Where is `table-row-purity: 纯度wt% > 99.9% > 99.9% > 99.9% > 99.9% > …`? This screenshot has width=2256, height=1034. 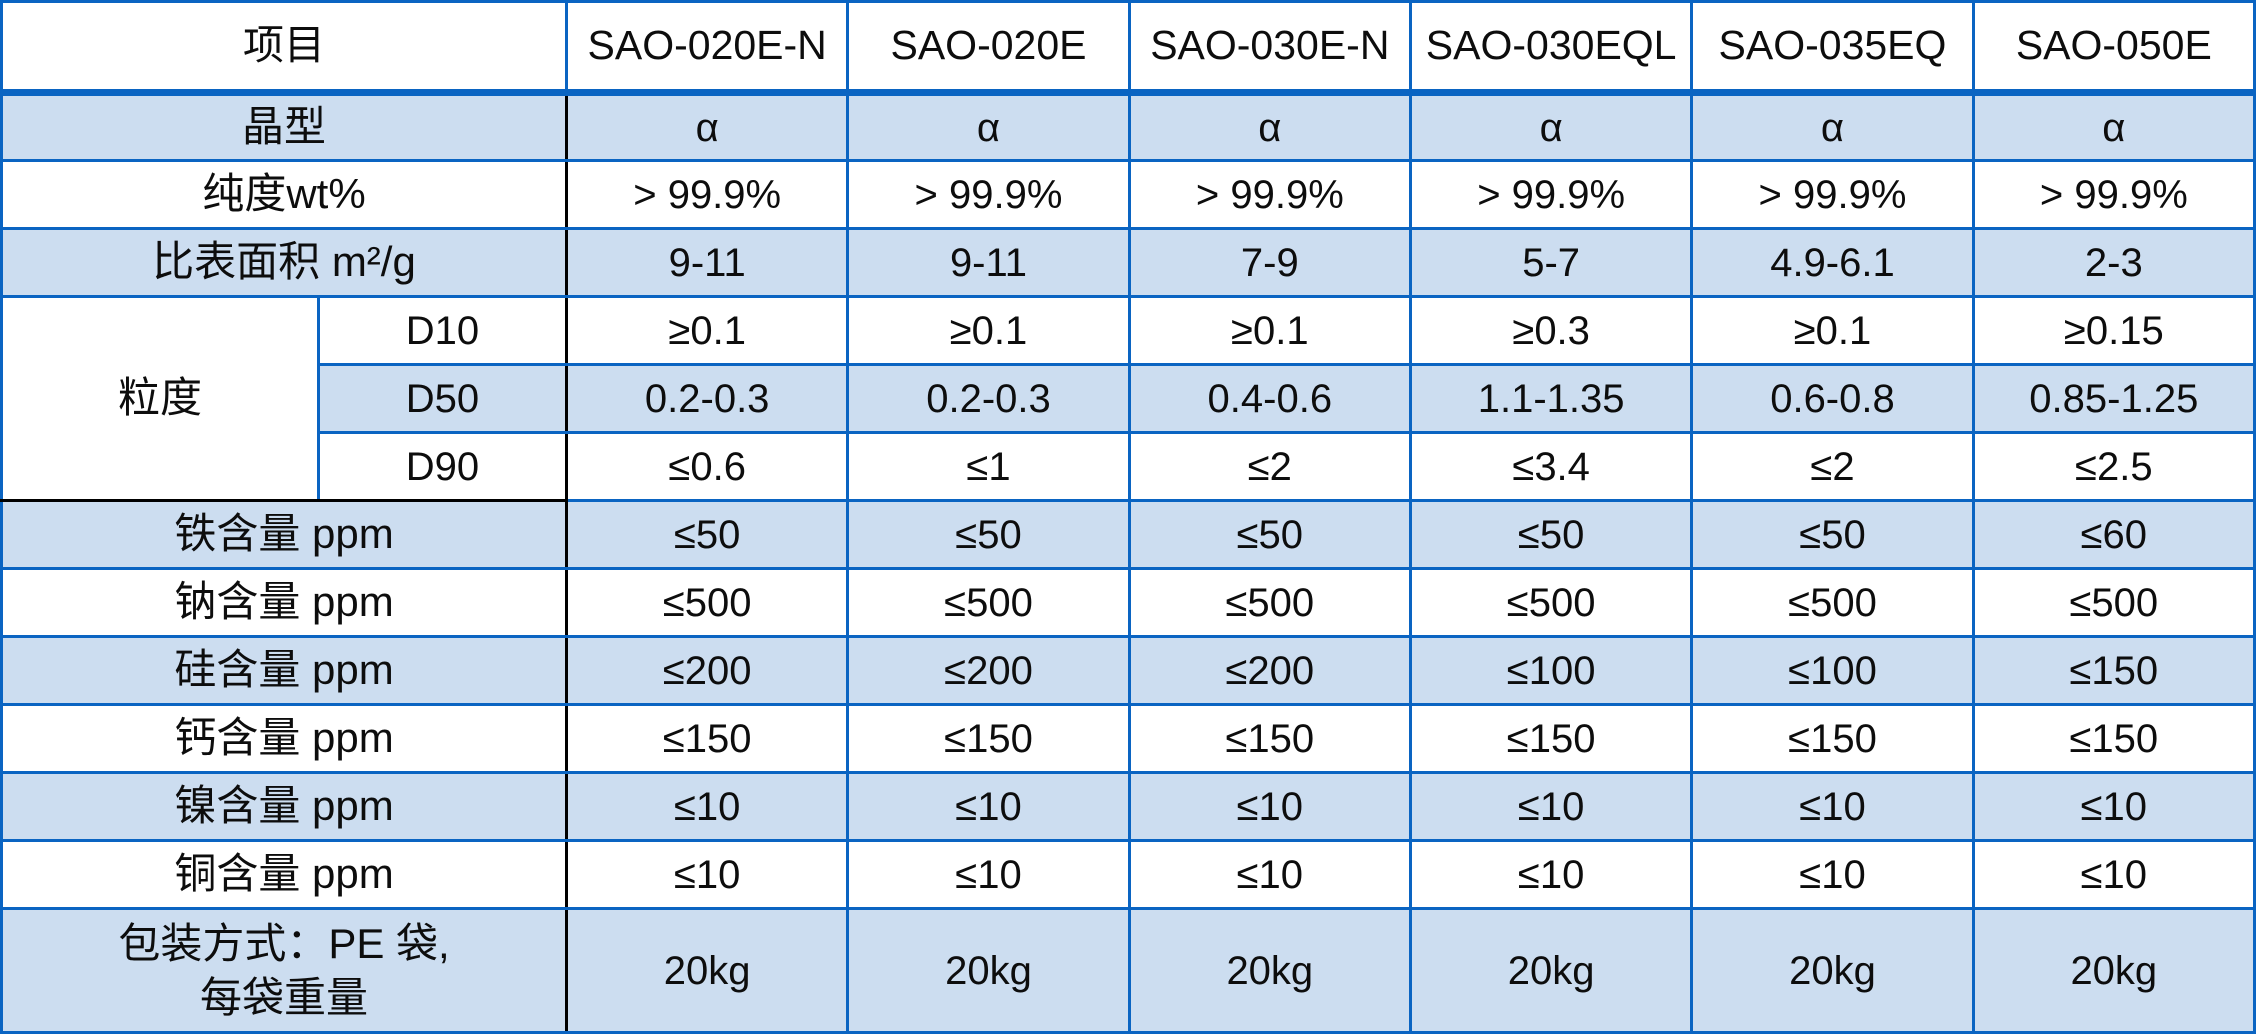 table-row-purity: 纯度wt% > 99.9% > 99.9% > 99.9% > 99.9% > … is located at coordinates (1128, 194).